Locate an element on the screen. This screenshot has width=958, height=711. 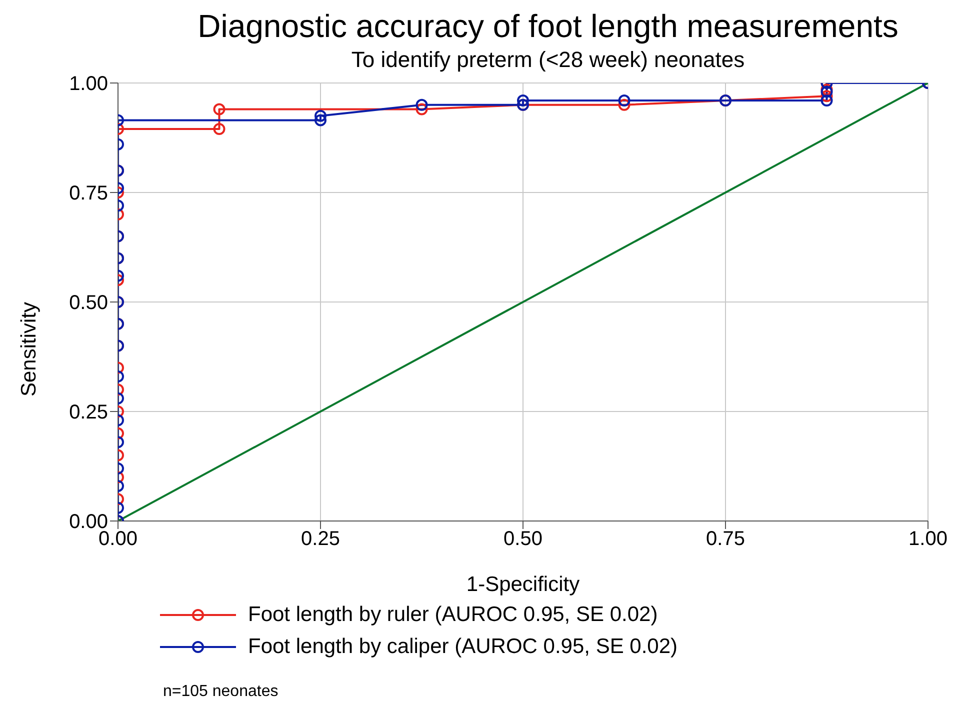
y-tick-label: 0.25 is located at coordinates (88, 413).